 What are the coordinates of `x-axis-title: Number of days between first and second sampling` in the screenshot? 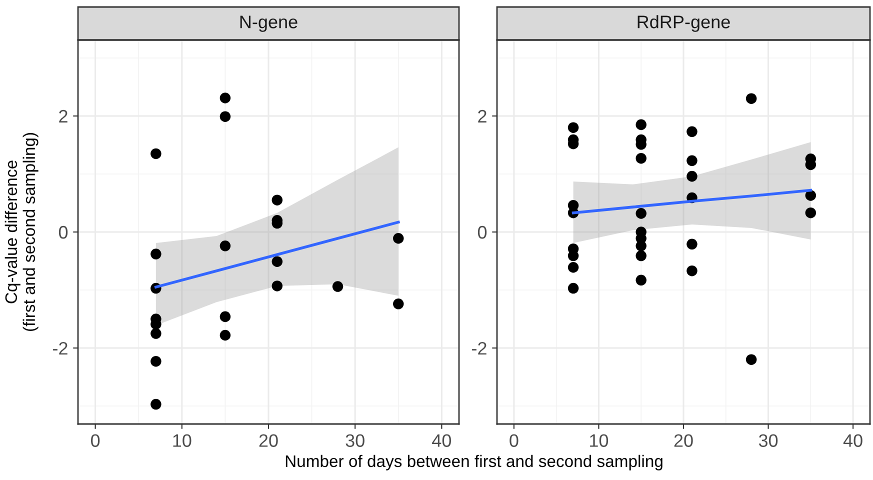 It's located at (474, 462).